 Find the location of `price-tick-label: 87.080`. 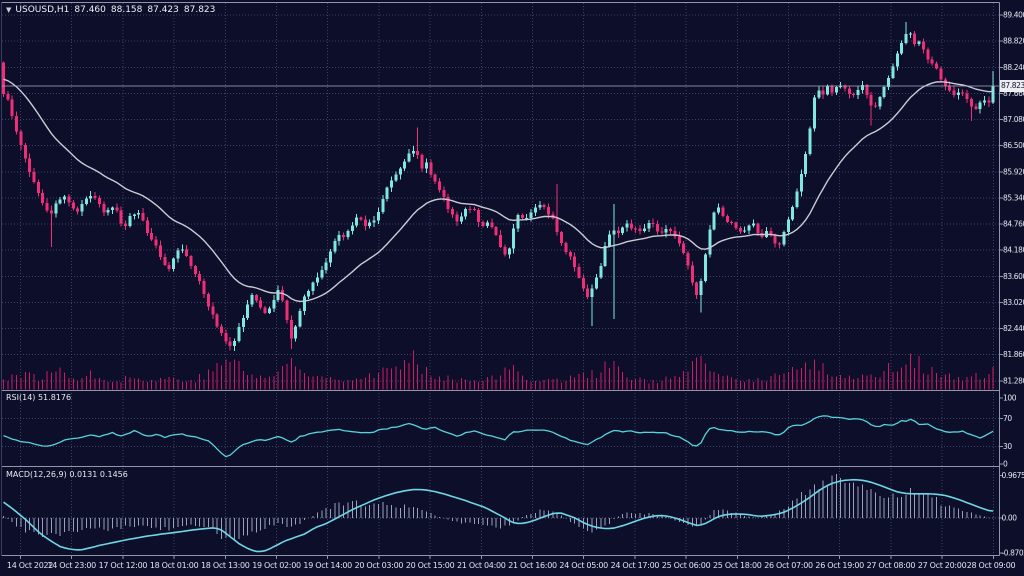

price-tick-label: 87.080 is located at coordinates (1013, 119).